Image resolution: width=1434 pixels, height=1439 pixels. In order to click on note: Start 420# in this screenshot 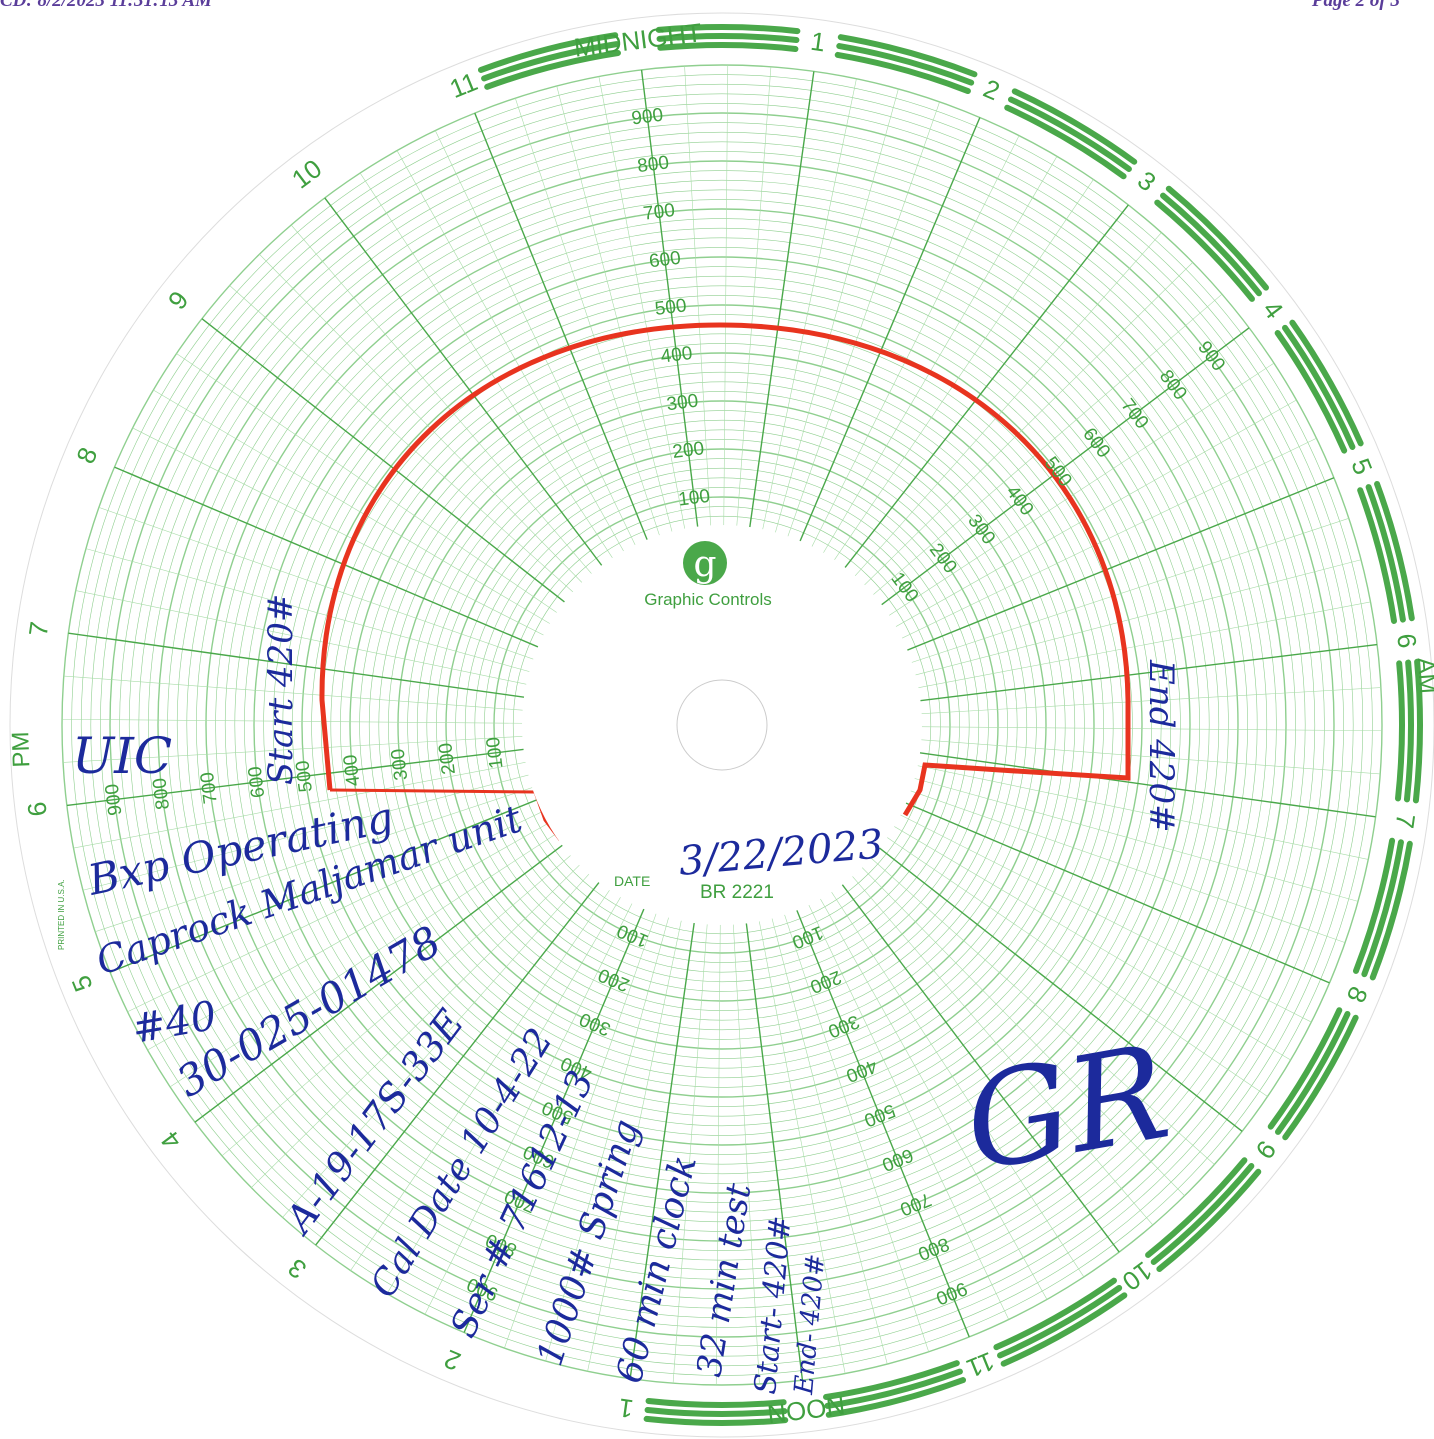, I will do `click(281, 689)`.